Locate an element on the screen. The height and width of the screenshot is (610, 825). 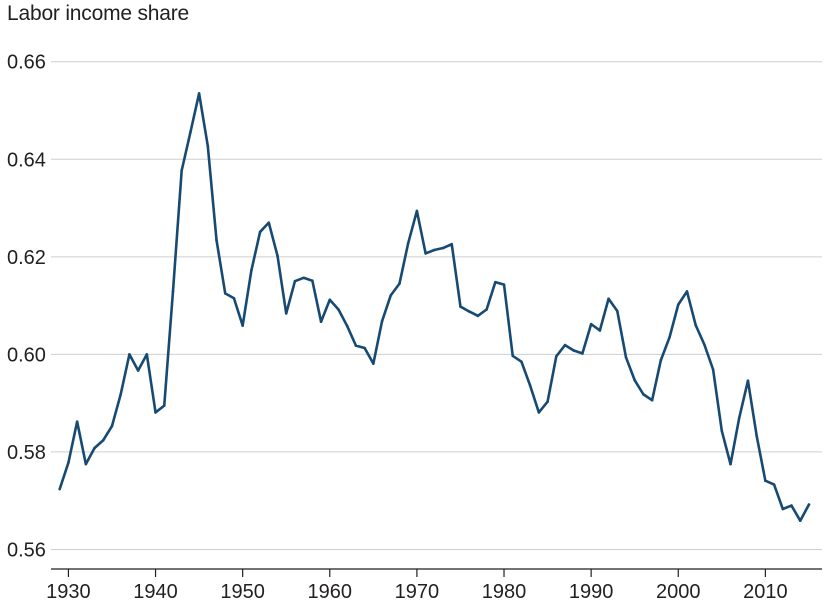
x-tick-label: 1980 is located at coordinates (504, 592).